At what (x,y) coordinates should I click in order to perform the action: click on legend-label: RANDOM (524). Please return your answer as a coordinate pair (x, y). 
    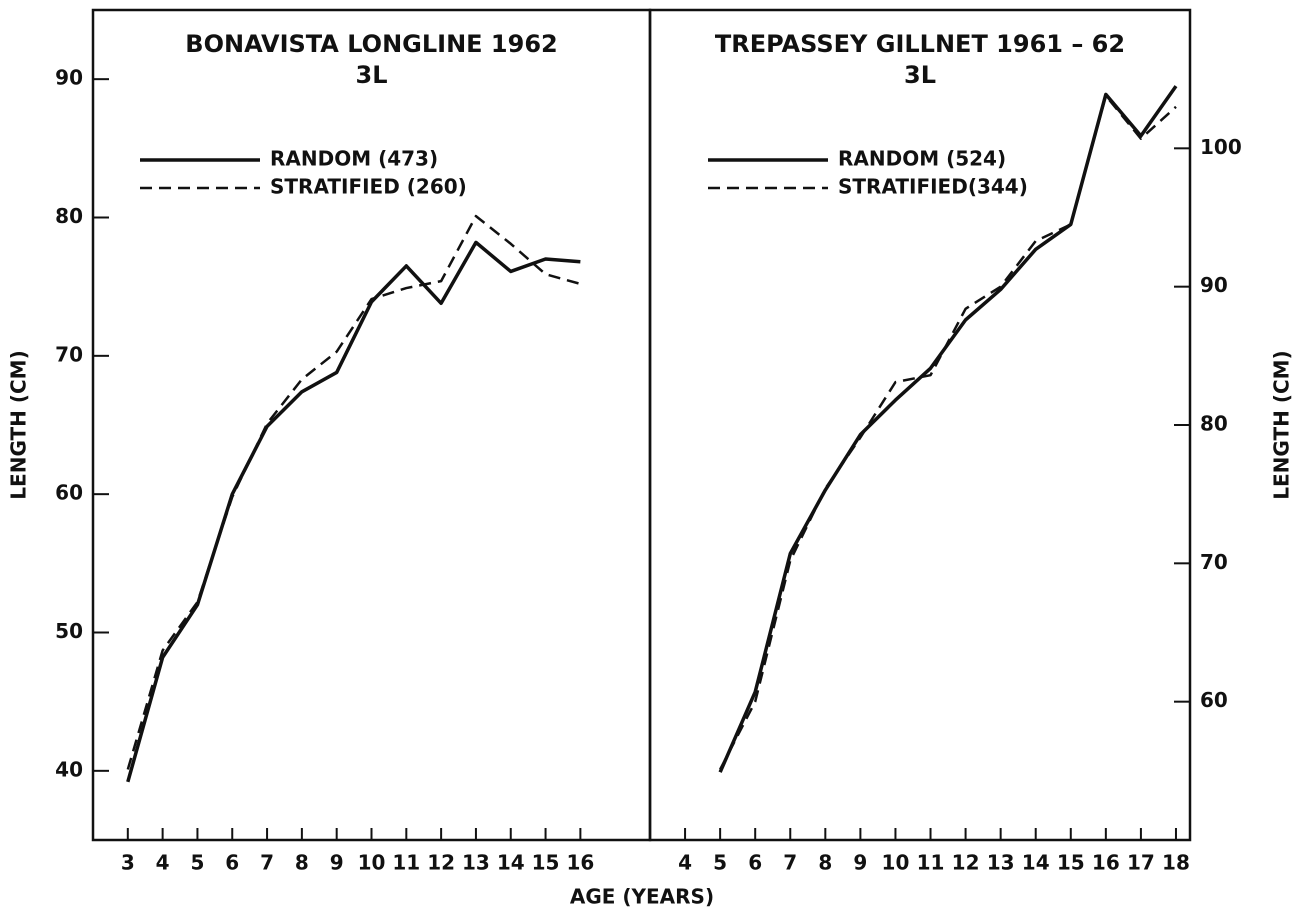
    Looking at the image, I should click on (922, 159).